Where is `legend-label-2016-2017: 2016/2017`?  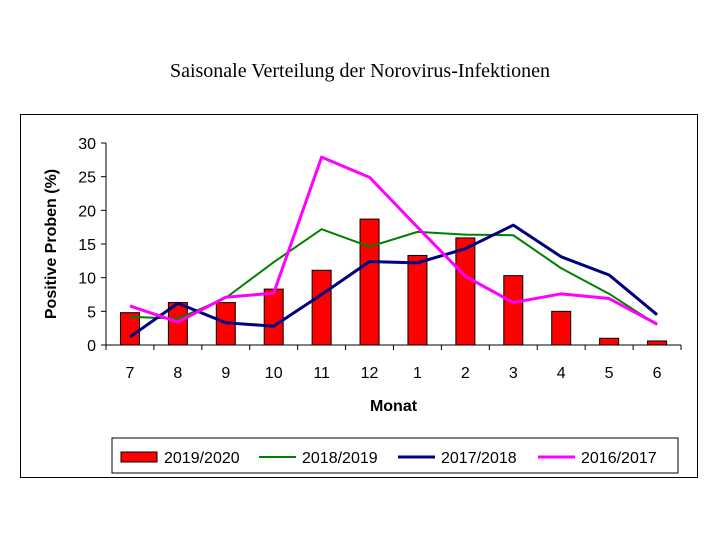 legend-label-2016-2017: 2016/2017 is located at coordinates (619, 458).